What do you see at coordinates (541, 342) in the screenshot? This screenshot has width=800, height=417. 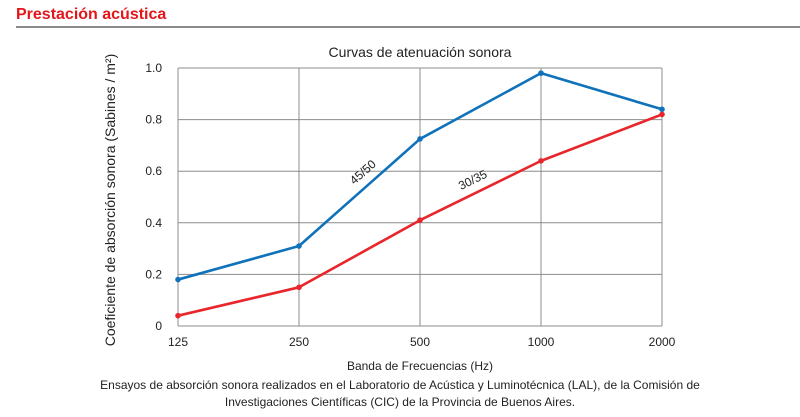 I see `x-tick-label: 1000` at bounding box center [541, 342].